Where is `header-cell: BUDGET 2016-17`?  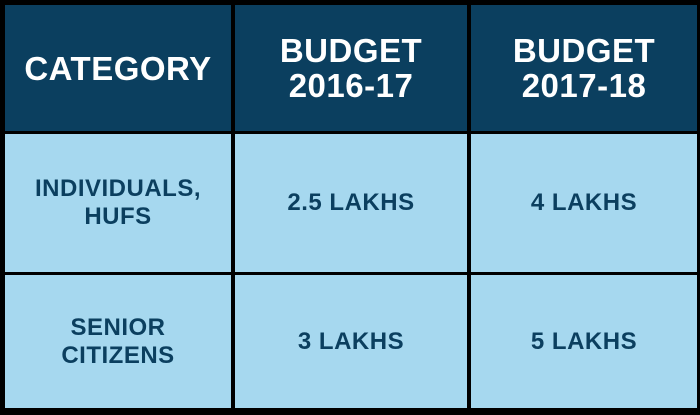 header-cell: BUDGET 2016-17 is located at coordinates (351, 68).